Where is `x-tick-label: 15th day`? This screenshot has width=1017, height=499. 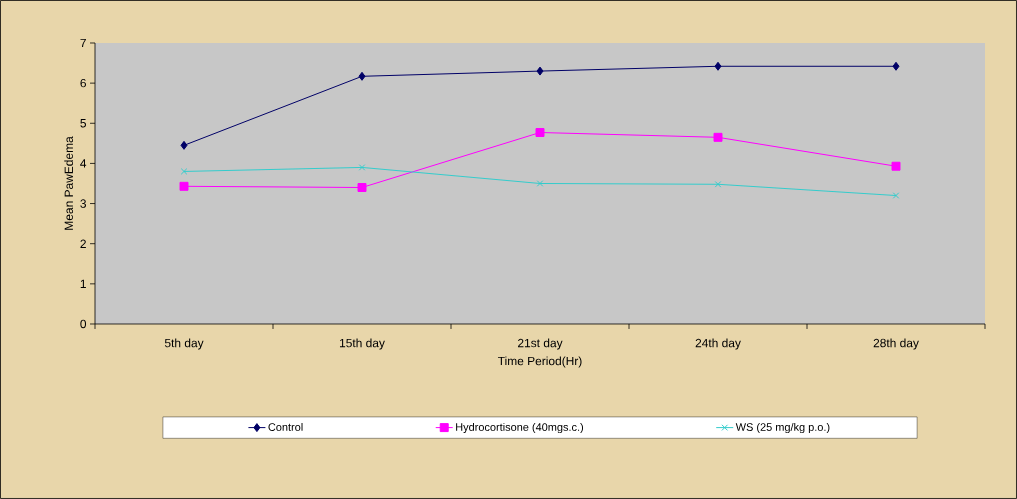 x-tick-label: 15th day is located at coordinates (362, 344).